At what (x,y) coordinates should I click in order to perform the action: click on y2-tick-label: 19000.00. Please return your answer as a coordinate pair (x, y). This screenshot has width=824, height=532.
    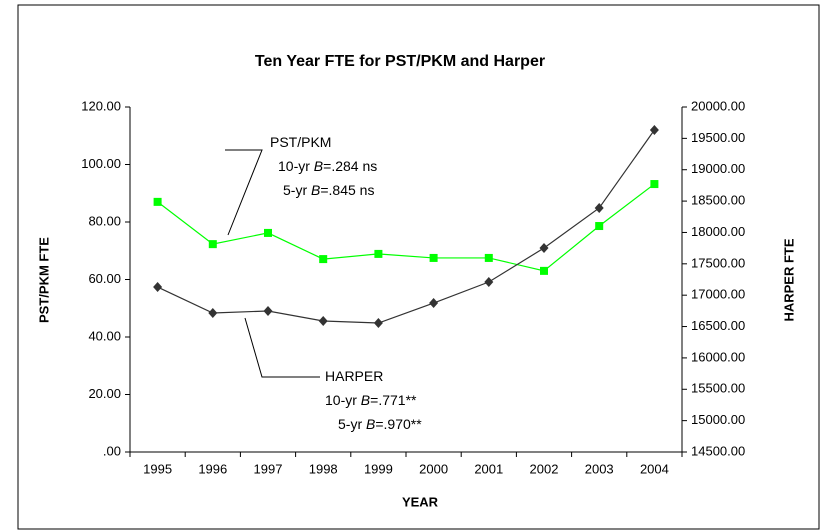
    Looking at the image, I should click on (718, 168).